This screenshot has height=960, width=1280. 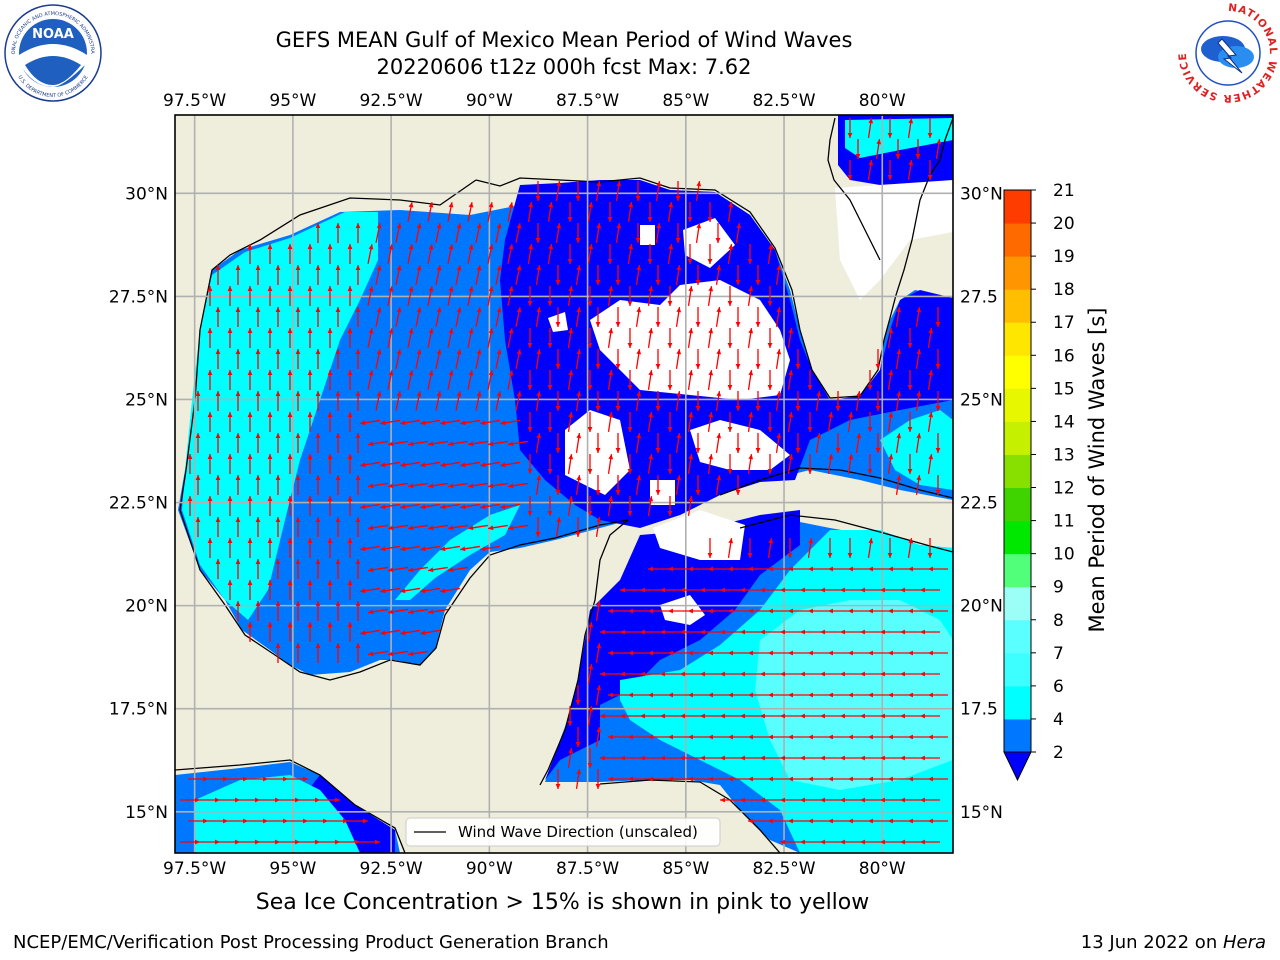 What do you see at coordinates (146, 400) in the screenshot?
I see `lat-tick-label-left: 25°N` at bounding box center [146, 400].